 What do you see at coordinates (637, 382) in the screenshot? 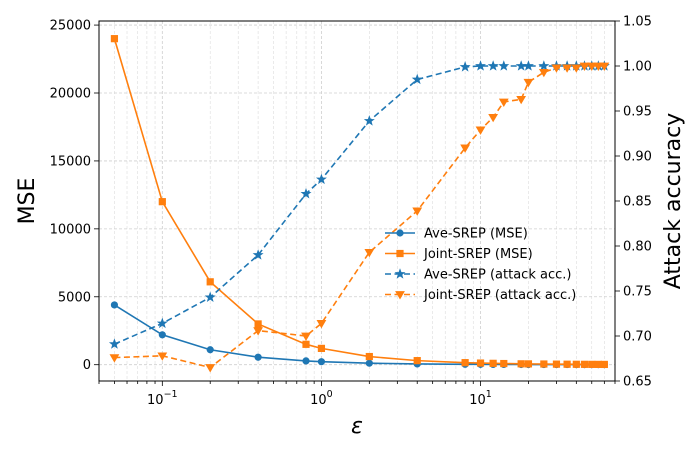
I see `y-right-tick-label: 0.65` at bounding box center [637, 382].